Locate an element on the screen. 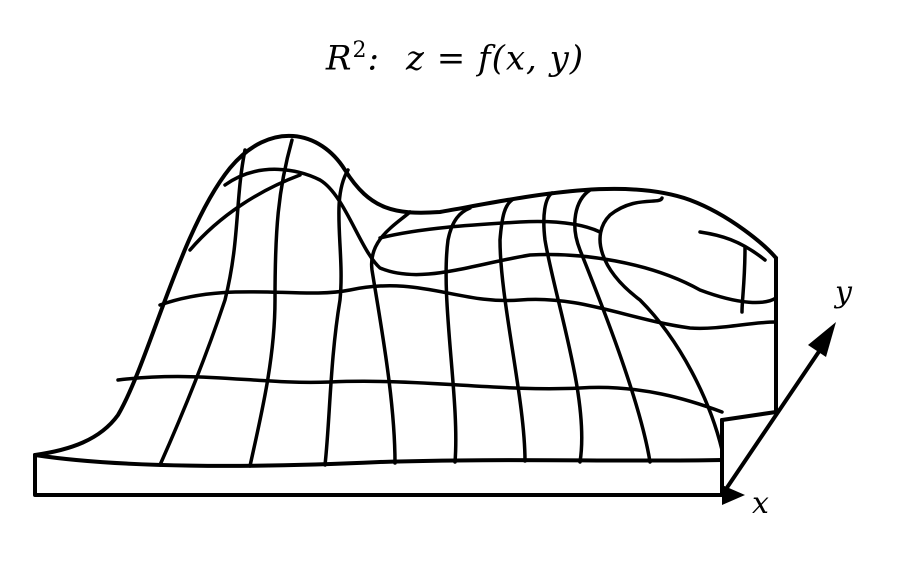  y-axis-label: y is located at coordinates (843, 292).